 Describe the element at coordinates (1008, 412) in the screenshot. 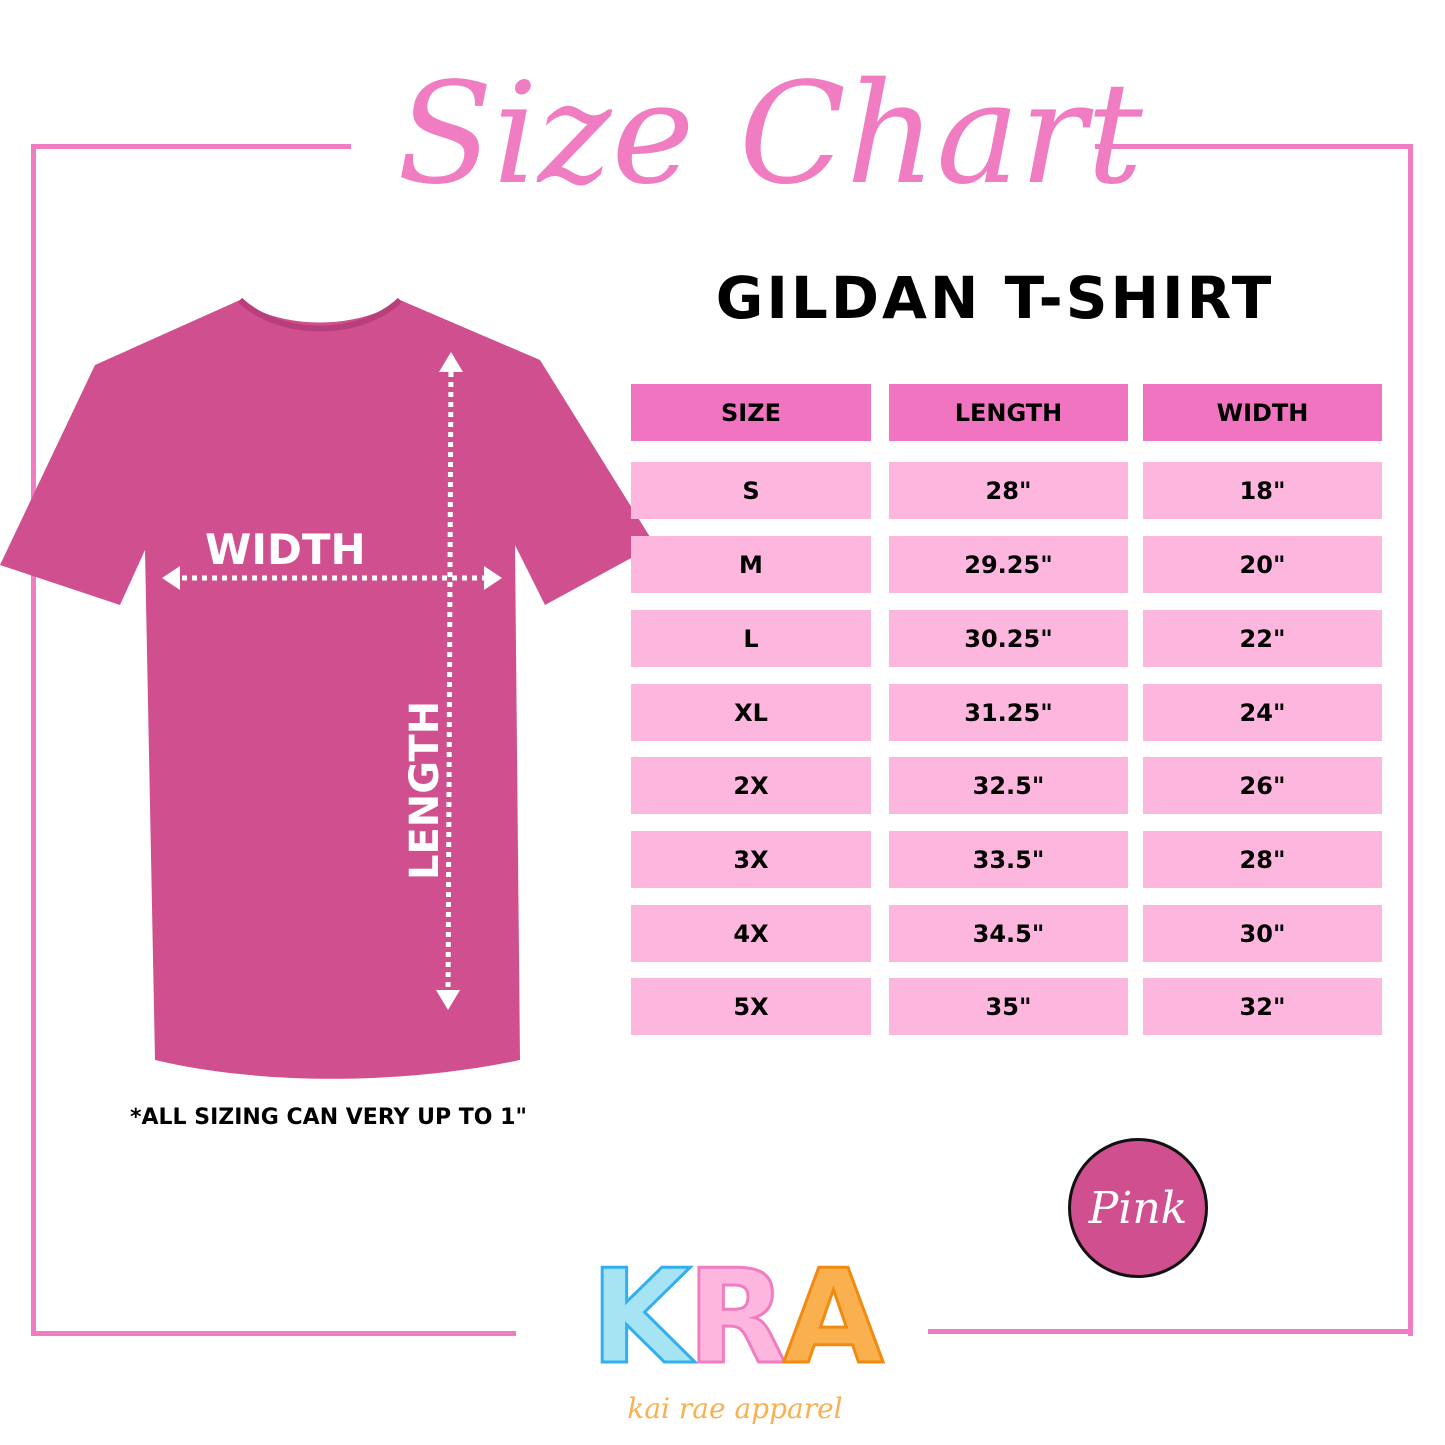

I see `header-length: LENGTH` at that location.